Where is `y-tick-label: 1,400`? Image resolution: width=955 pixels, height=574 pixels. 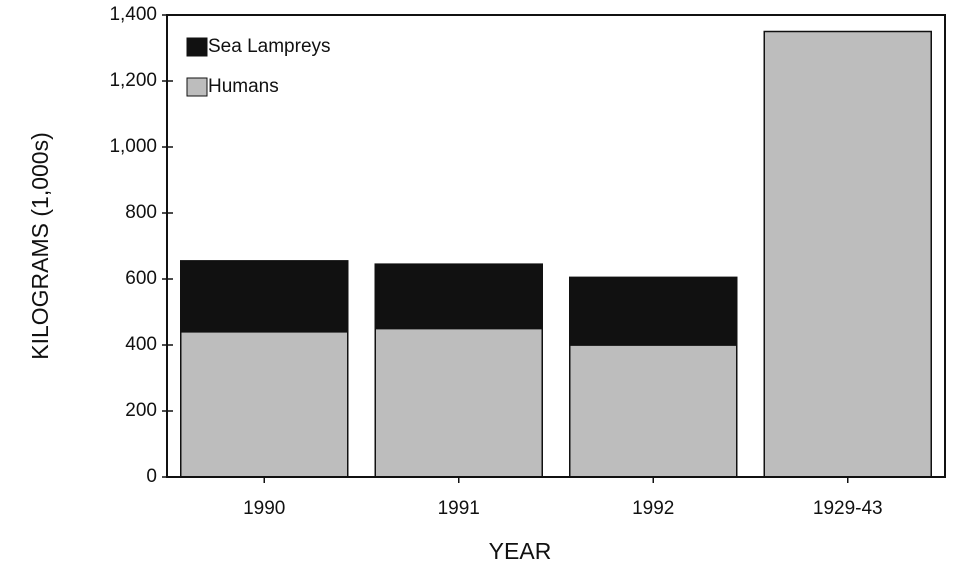 y-tick-label: 1,400 is located at coordinates (133, 14).